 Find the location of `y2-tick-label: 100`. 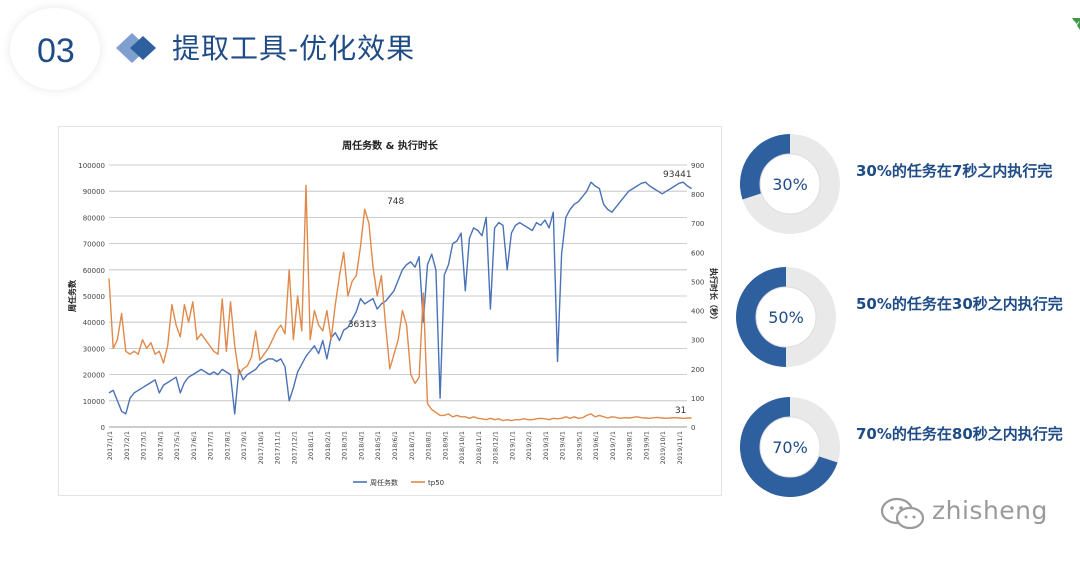

y2-tick-label: 100 is located at coordinates (697, 399).